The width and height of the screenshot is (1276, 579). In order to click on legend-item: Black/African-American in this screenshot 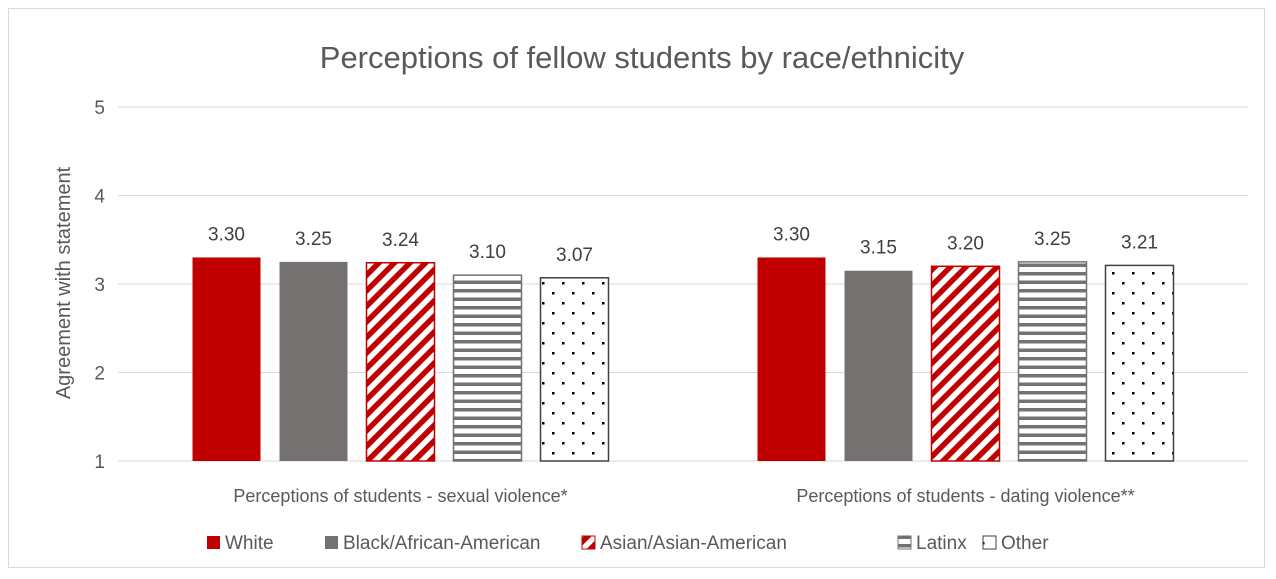, I will do `click(432, 543)`.